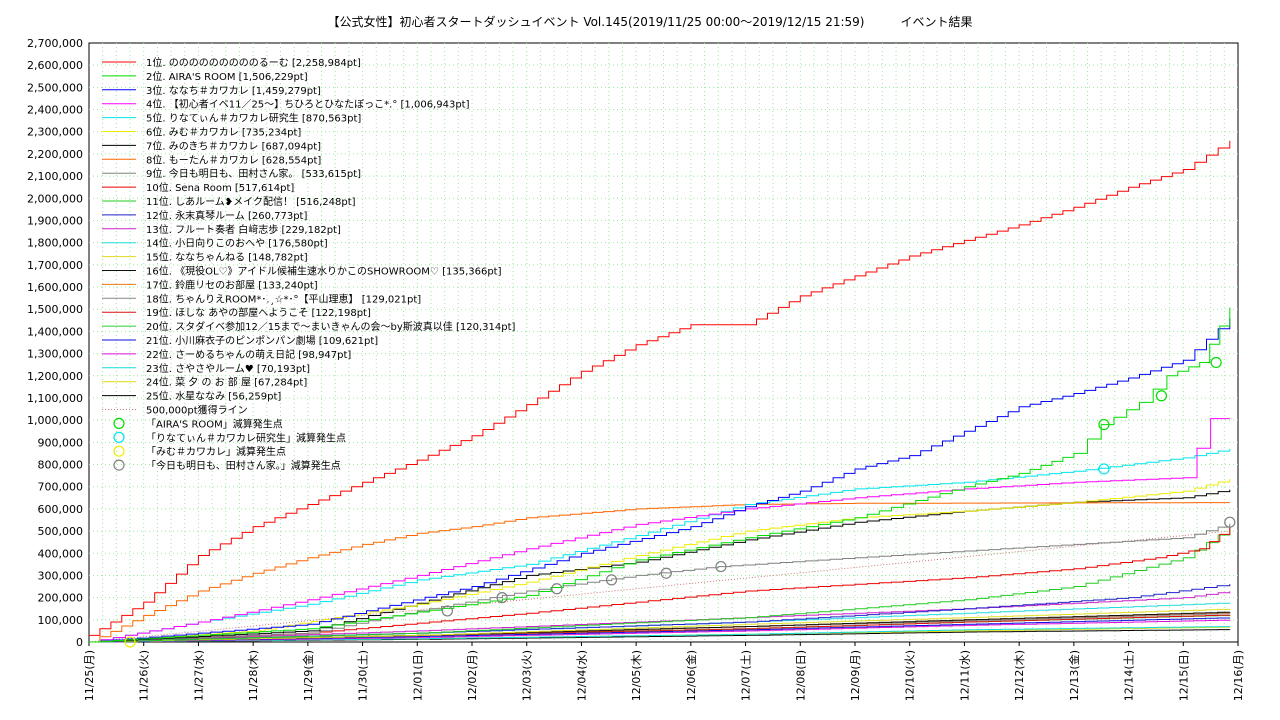 This screenshot has width=1280, height=720. Describe the element at coordinates (213, 396) in the screenshot. I see `legend-entry: 25位. 水星ななみ [56,259pt]` at that location.